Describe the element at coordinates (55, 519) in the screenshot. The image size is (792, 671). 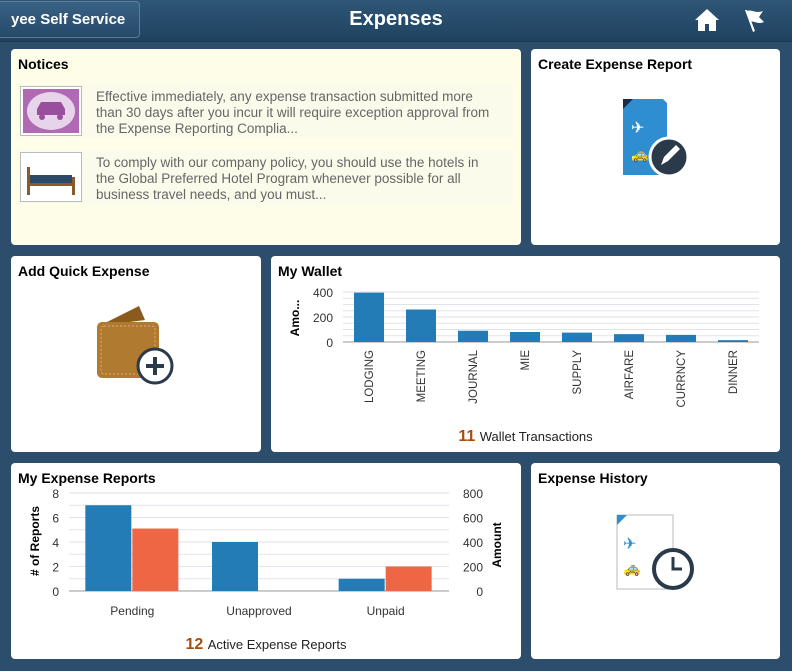
I see `y-tick-label: 6` at that location.